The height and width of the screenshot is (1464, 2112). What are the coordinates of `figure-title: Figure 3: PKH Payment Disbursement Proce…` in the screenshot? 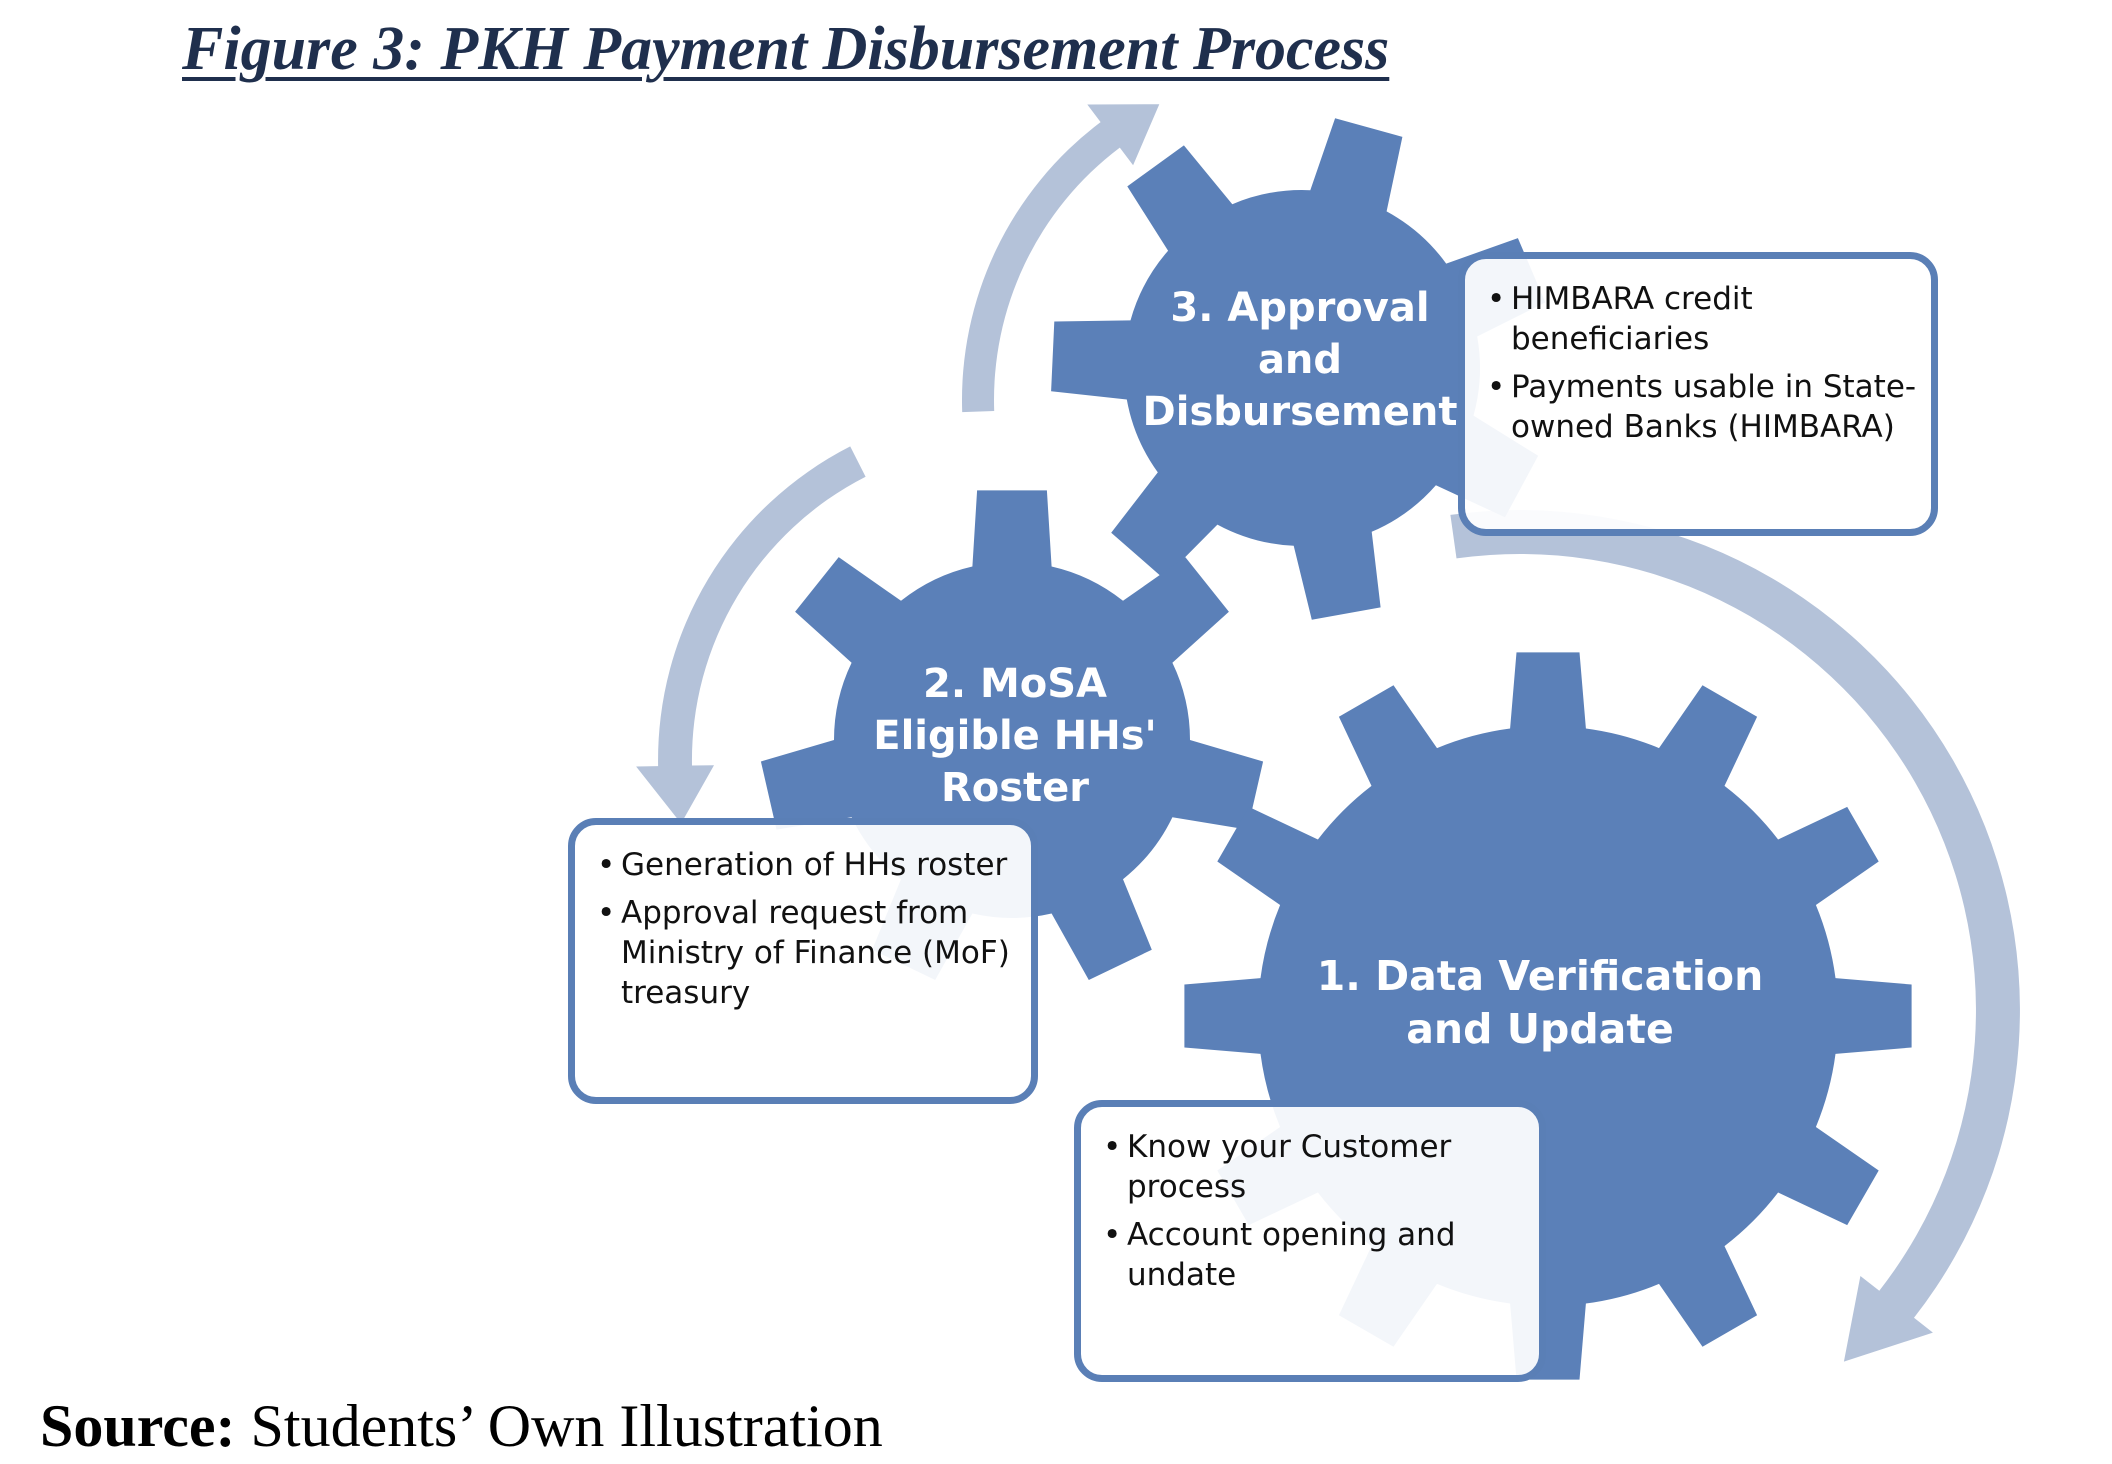 It's located at (786, 49).